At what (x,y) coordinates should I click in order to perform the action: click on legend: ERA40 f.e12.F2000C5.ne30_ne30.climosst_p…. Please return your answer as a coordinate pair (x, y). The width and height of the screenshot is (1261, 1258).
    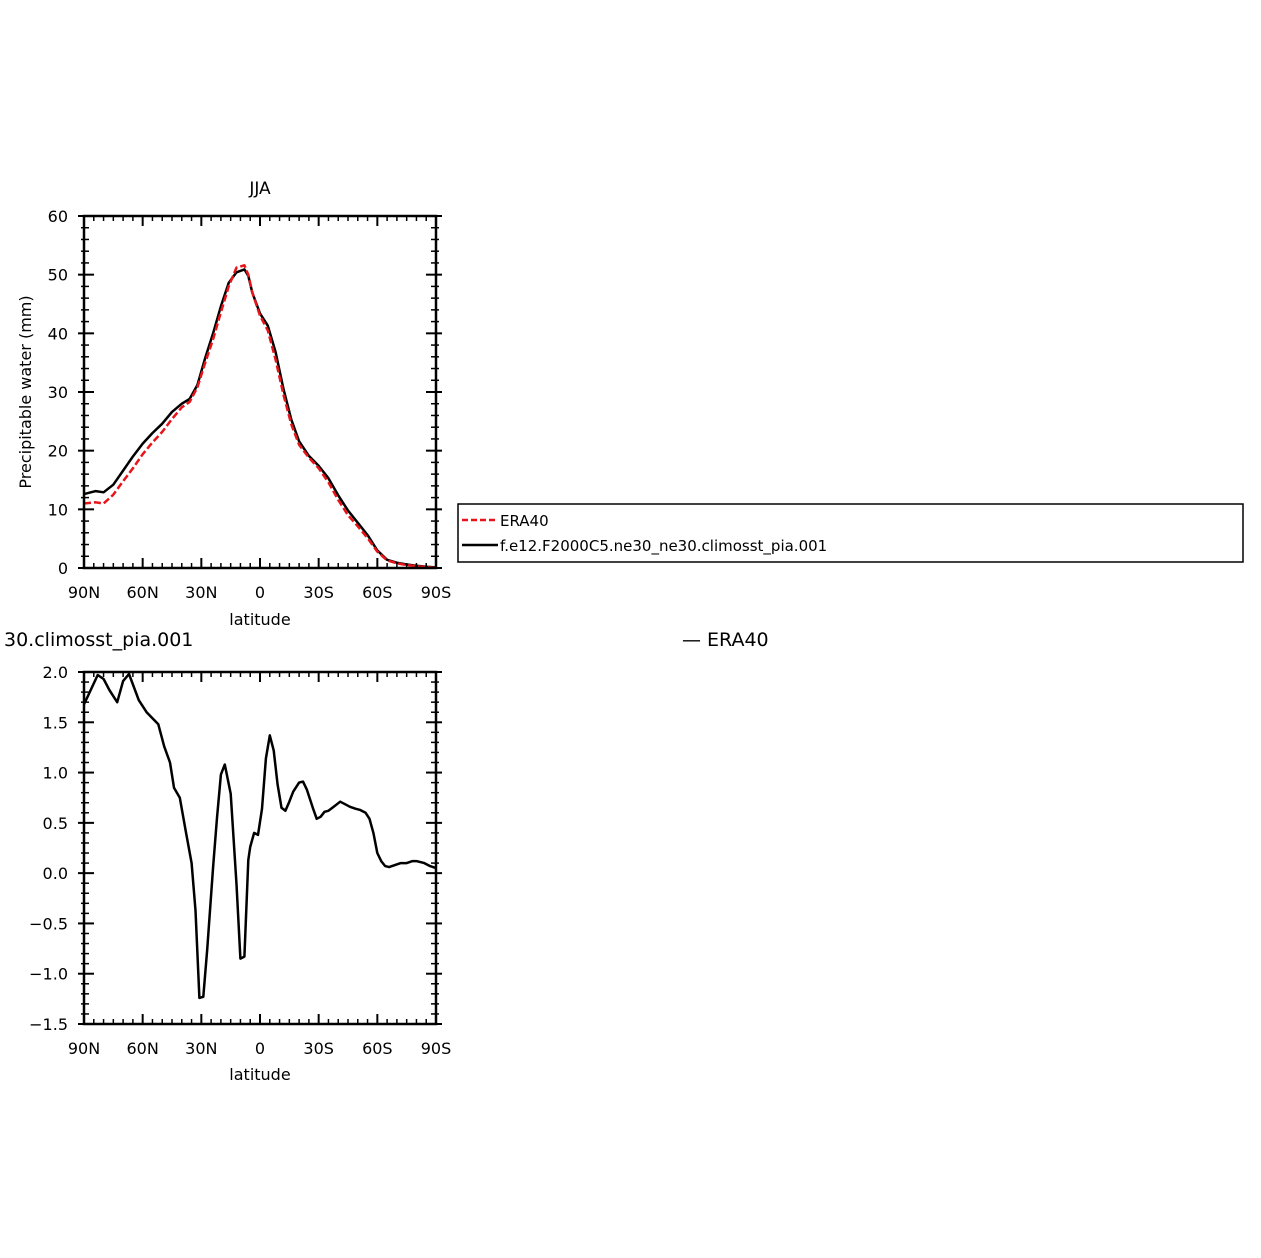
    Looking at the image, I should click on (850, 533).